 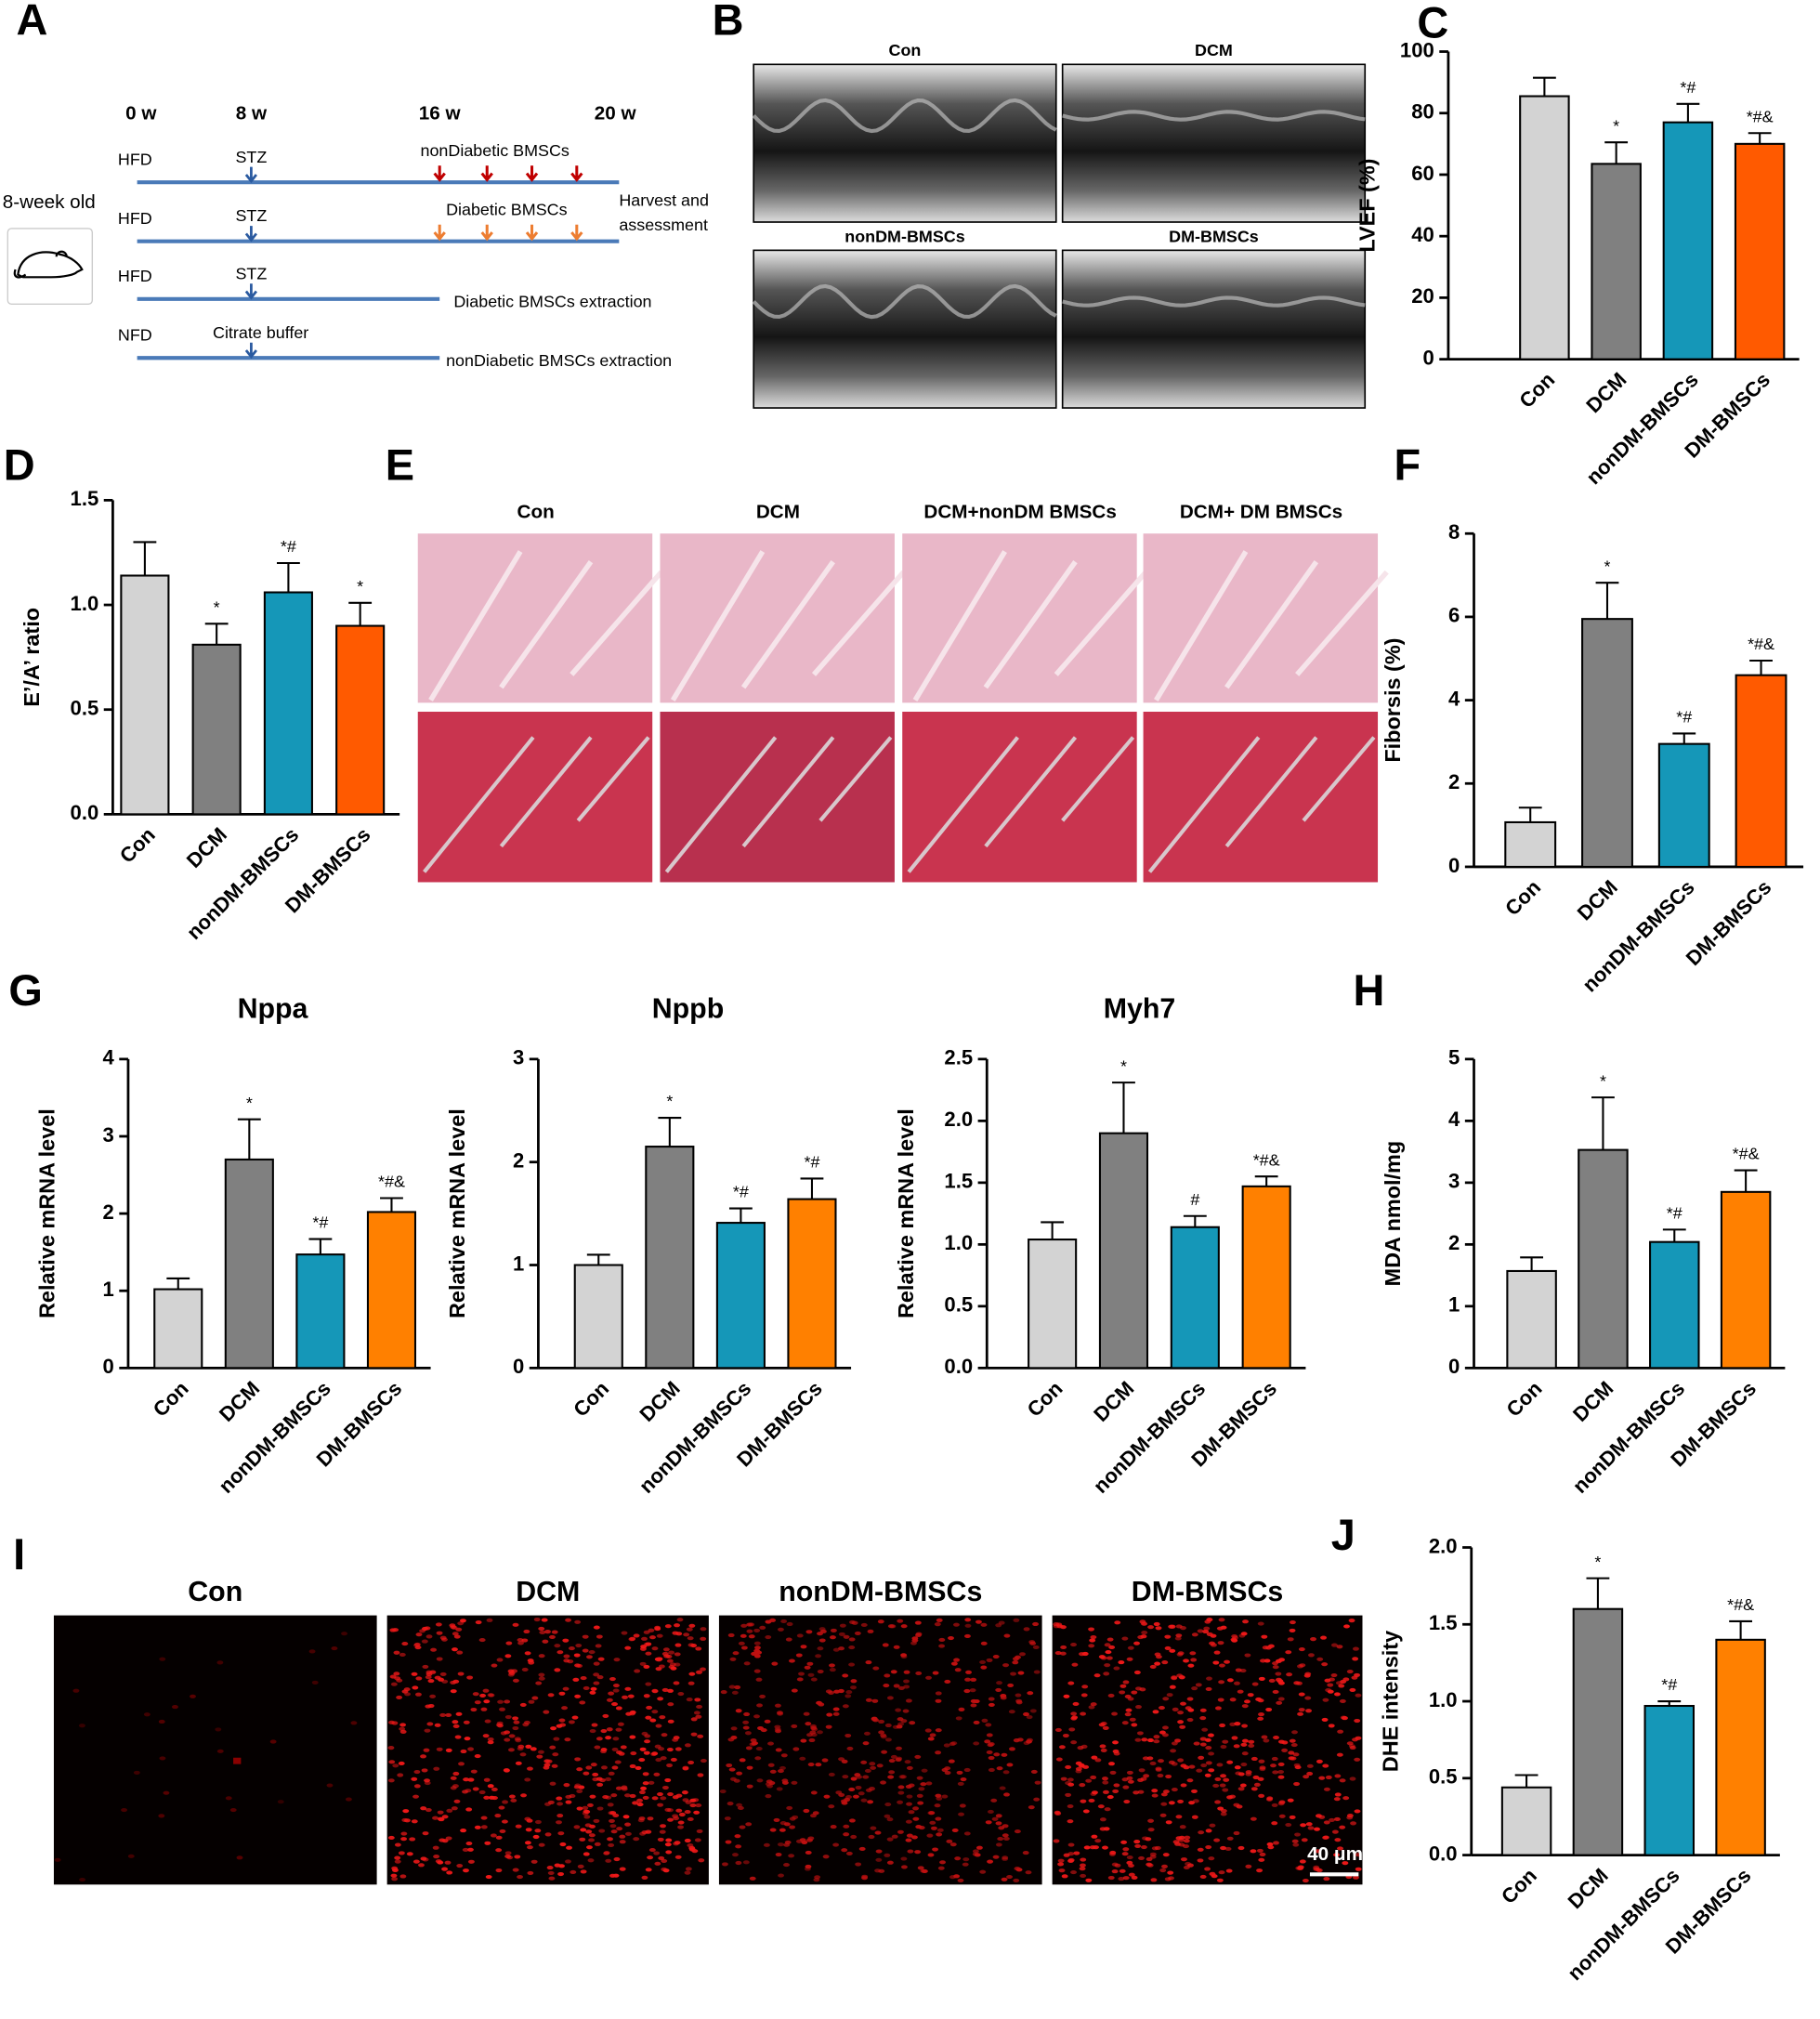 What do you see at coordinates (1443, 1699) in the screenshot?
I see `y-tick-label: 1.0` at bounding box center [1443, 1699].